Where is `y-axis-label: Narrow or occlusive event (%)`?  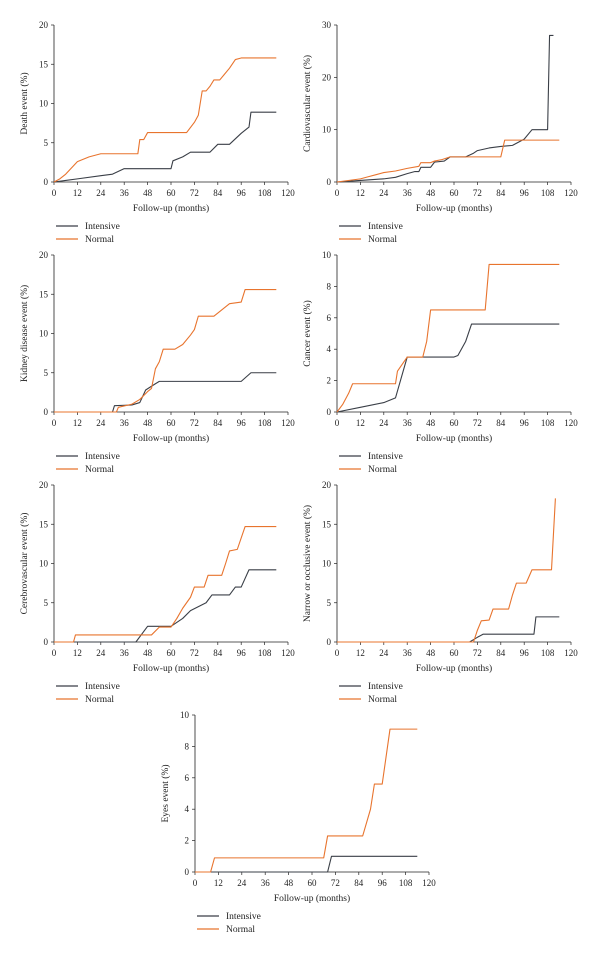 y-axis-label: Narrow or occlusive event (%) is located at coordinates (307, 563).